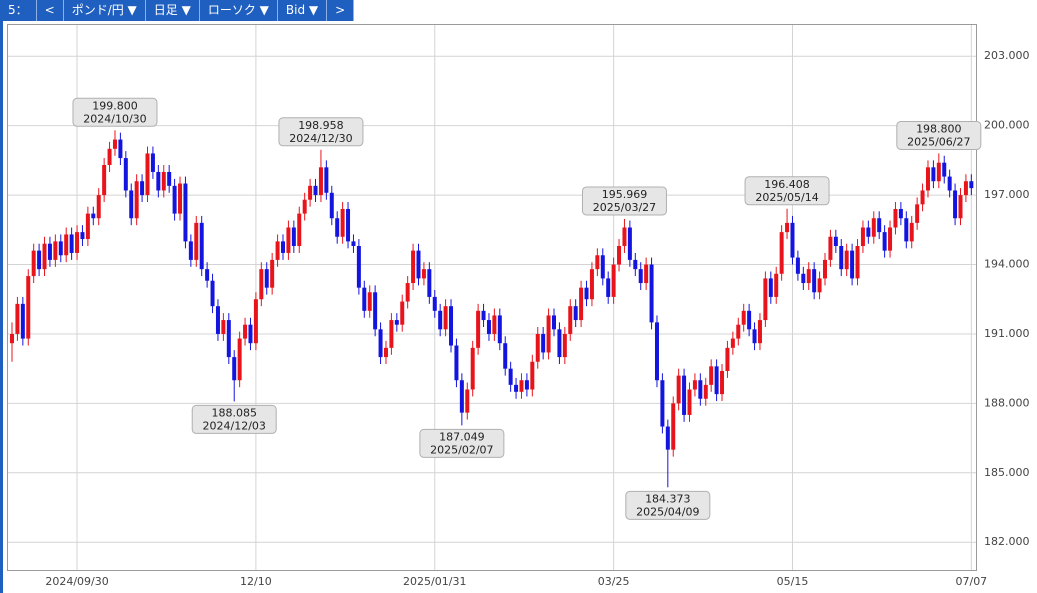 This screenshot has width=1037, height=593. What do you see at coordinates (461, 449) in the screenshot?
I see `annotation-date: 2025/02/07` at bounding box center [461, 449].